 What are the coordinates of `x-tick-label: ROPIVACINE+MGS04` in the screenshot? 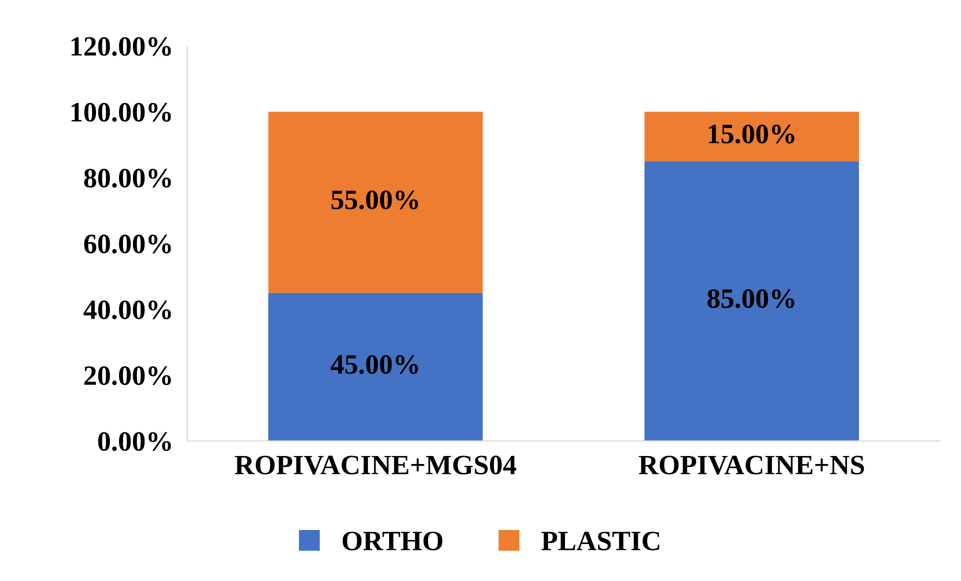 It's located at (375, 465).